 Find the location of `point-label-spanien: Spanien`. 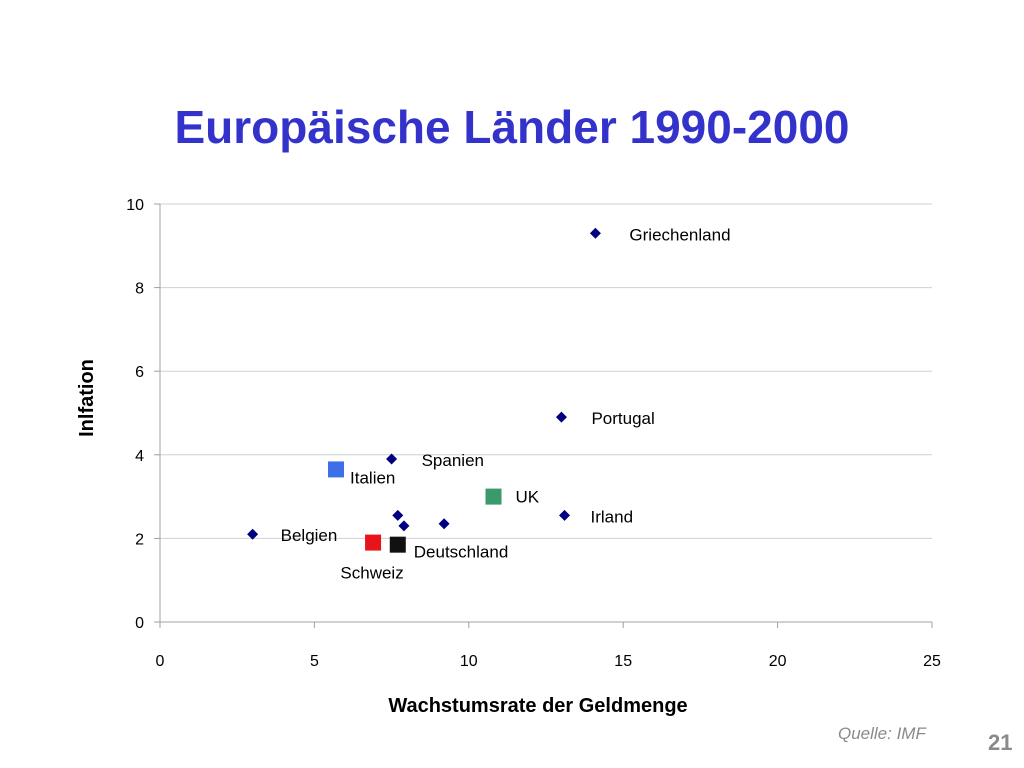

point-label-spanien: Spanien is located at coordinates (453, 460).